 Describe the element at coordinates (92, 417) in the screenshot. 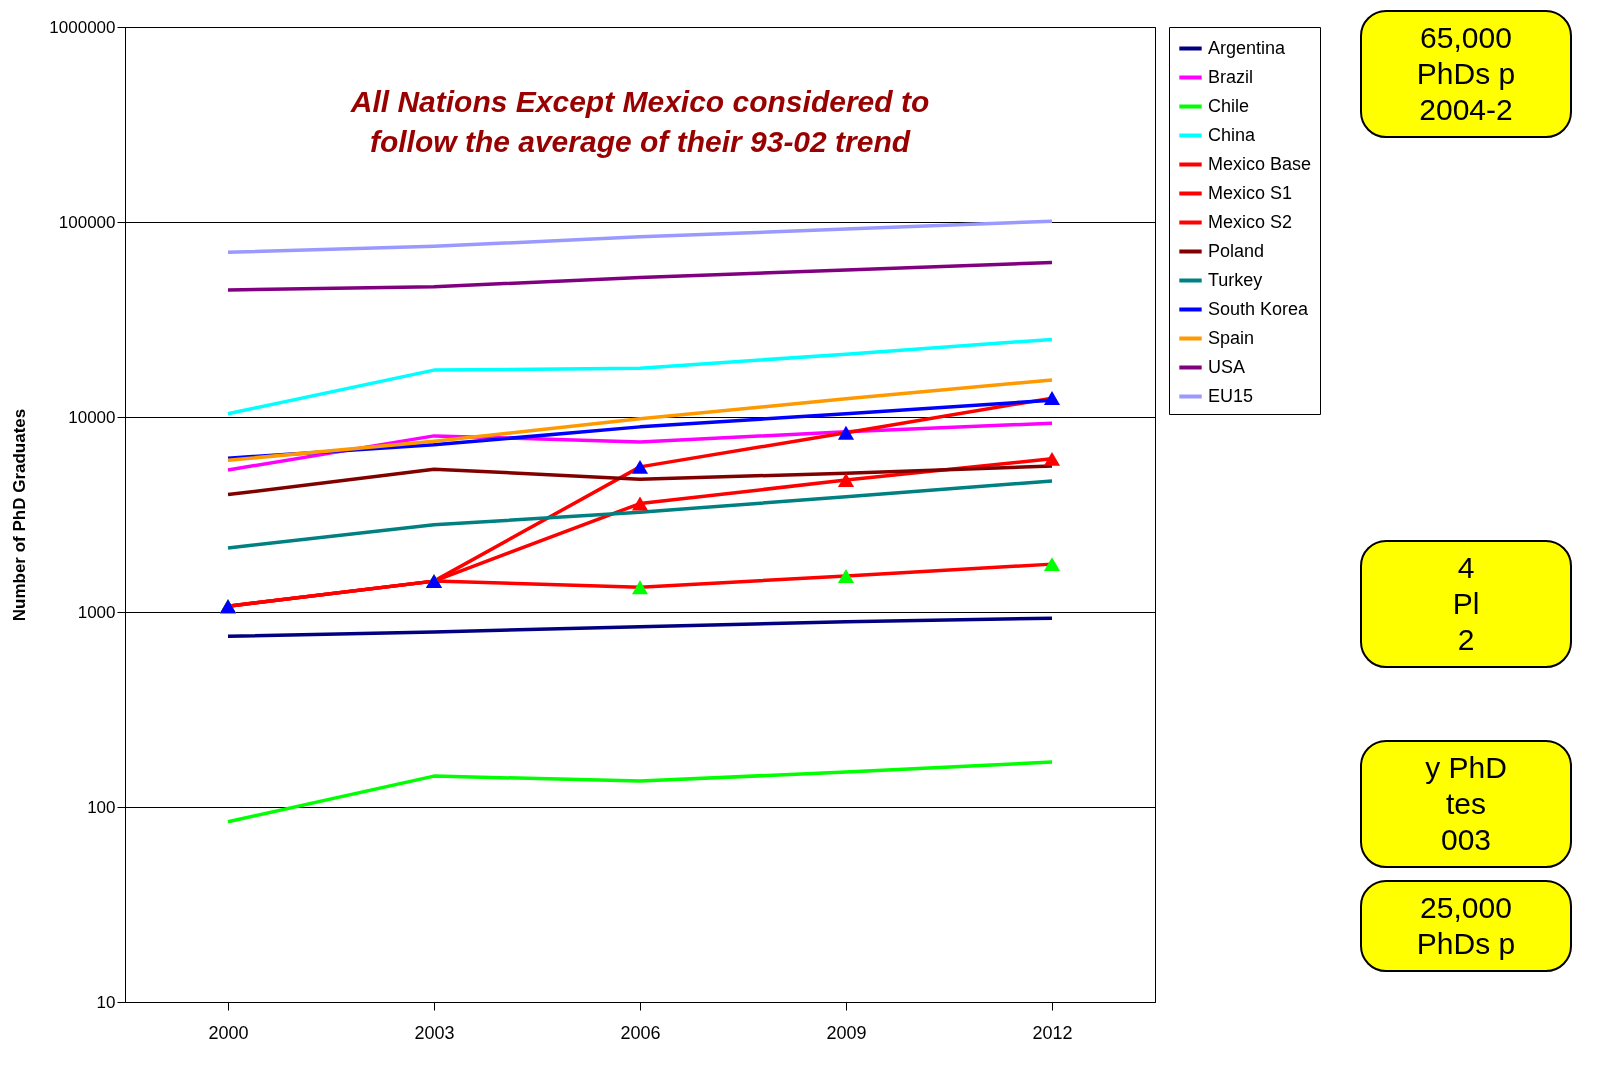

I see `y-tick-label: 10000` at that location.